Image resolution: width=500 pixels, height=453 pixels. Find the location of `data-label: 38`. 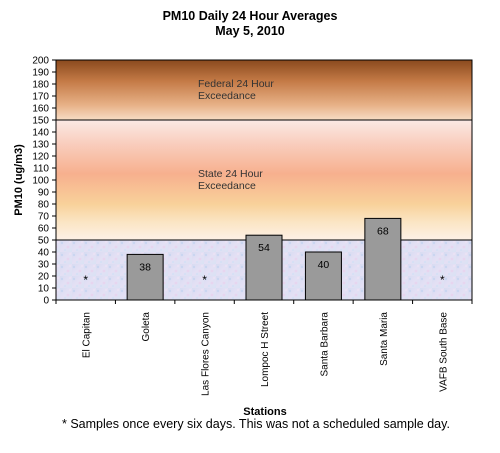

data-label: 38 is located at coordinates (145, 267).